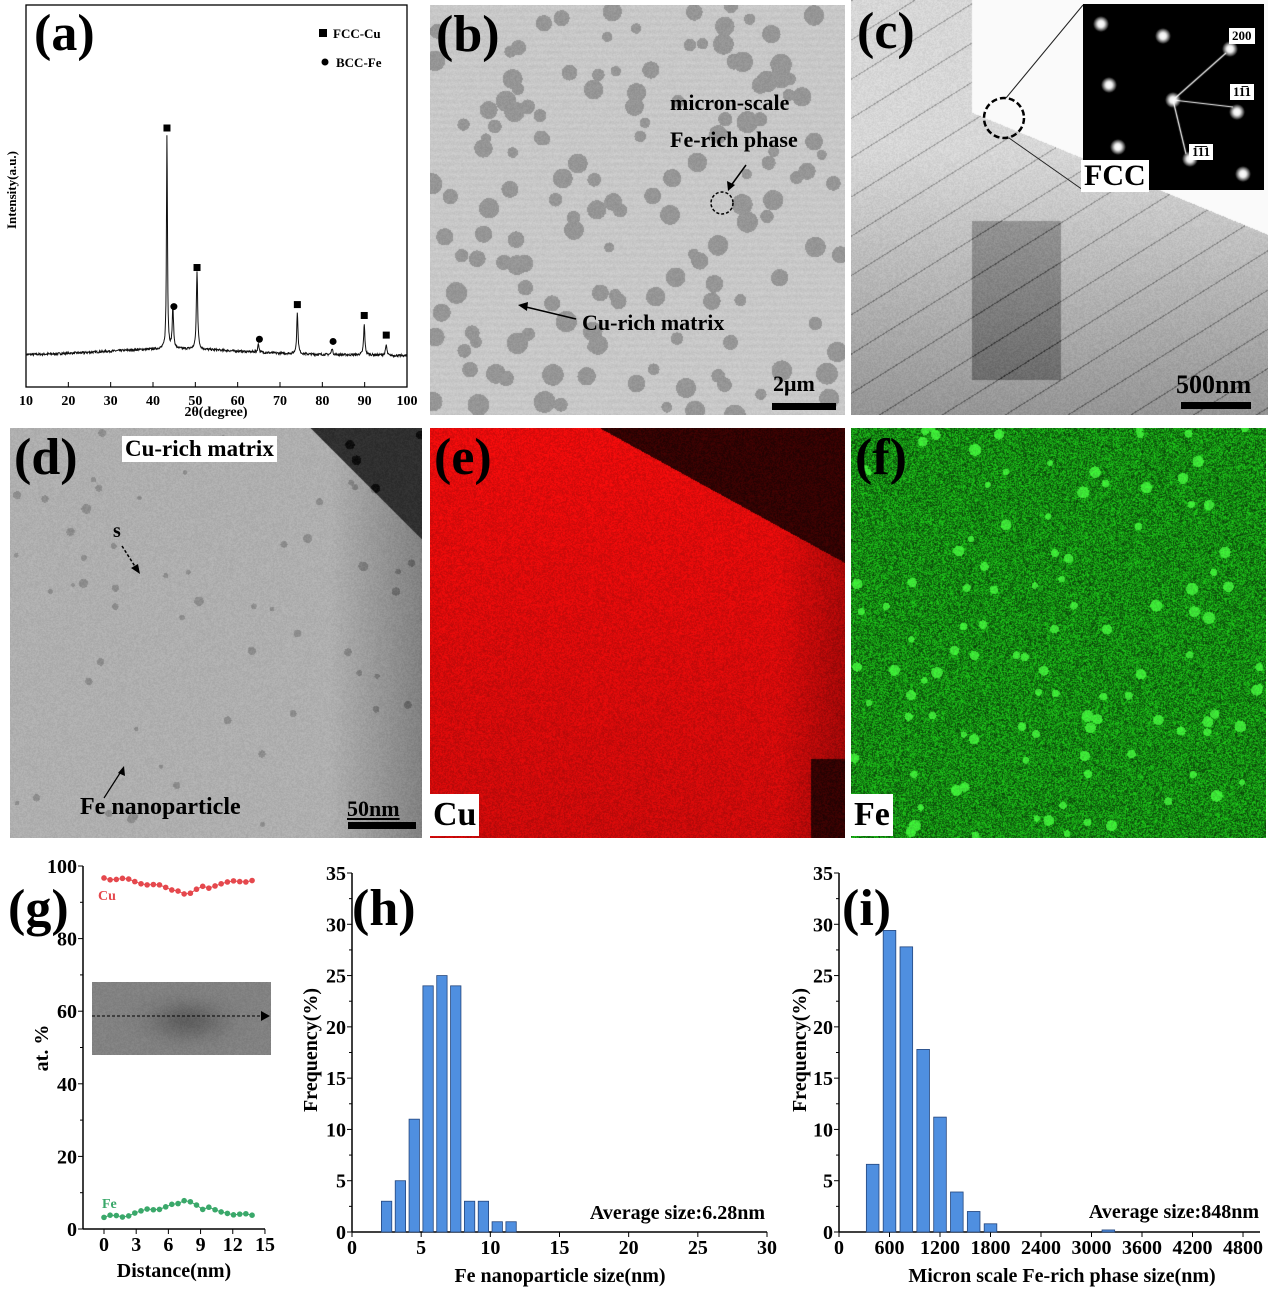 Image resolution: width=1268 pixels, height=1289 pixels. Describe the element at coordinates (111, 401) in the screenshot. I see `x-tick-label: 30` at that location.